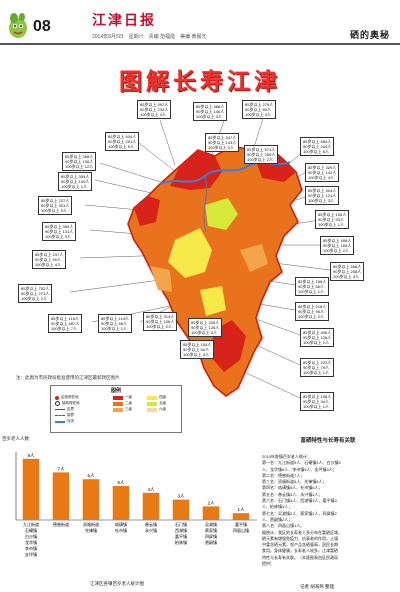  What do you see at coordinates (64, 421) in the screenshot?
I see `legend-item-river: 河流` at bounding box center [64, 421].